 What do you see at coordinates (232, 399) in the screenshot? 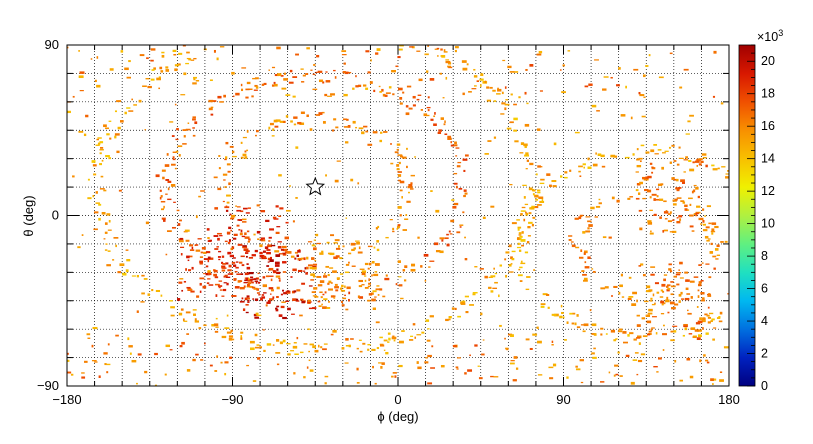
I see `x-tick-label: −90` at bounding box center [232, 399].